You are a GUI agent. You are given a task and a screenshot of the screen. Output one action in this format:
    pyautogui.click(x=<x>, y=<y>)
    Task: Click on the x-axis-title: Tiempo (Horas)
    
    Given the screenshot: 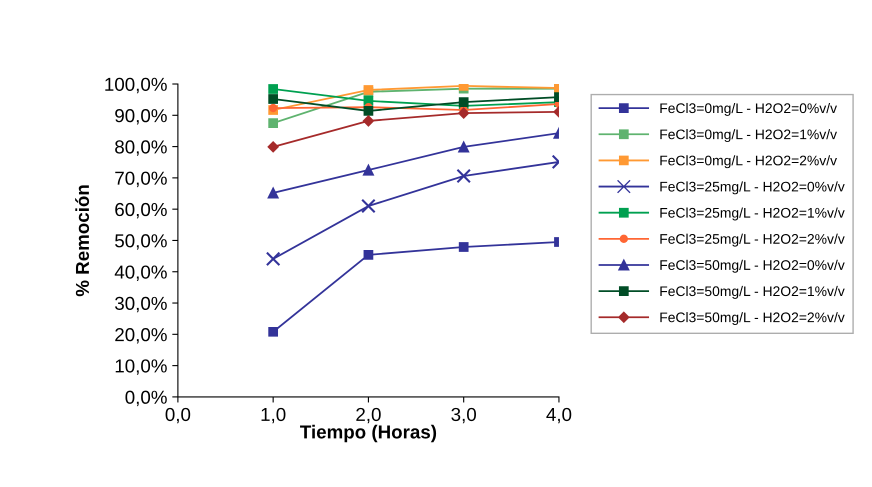 What is the action you would take?
    pyautogui.click(x=368, y=433)
    